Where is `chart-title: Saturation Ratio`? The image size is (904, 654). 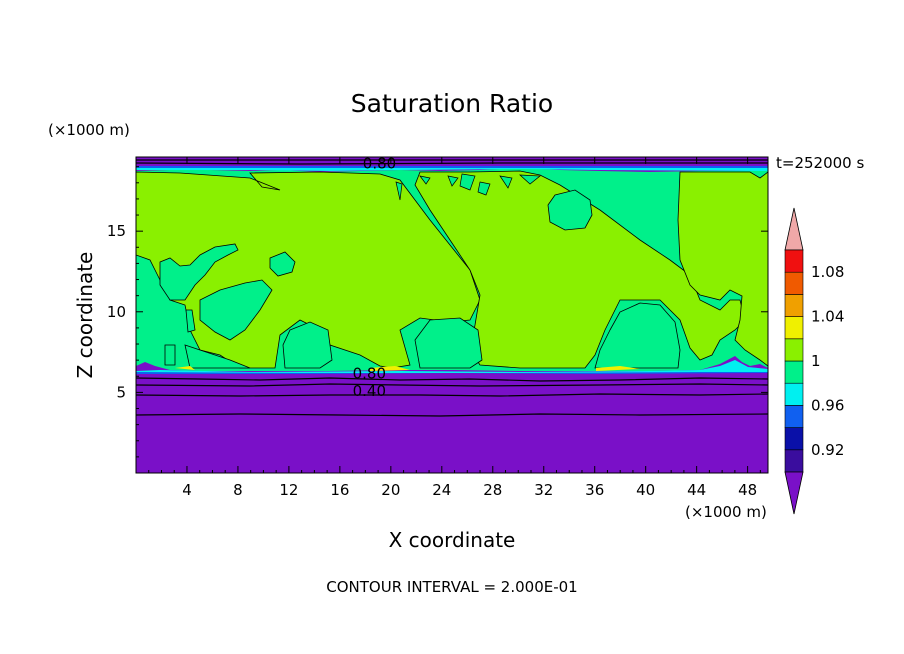
chart-title: Saturation Ratio is located at coordinates (452, 103).